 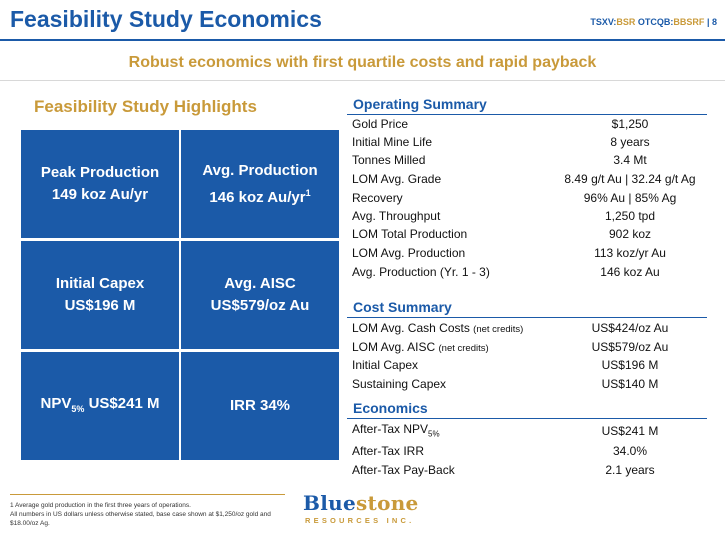 I want to click on operating-summary-title: Operating Summary, so click(x=420, y=104).